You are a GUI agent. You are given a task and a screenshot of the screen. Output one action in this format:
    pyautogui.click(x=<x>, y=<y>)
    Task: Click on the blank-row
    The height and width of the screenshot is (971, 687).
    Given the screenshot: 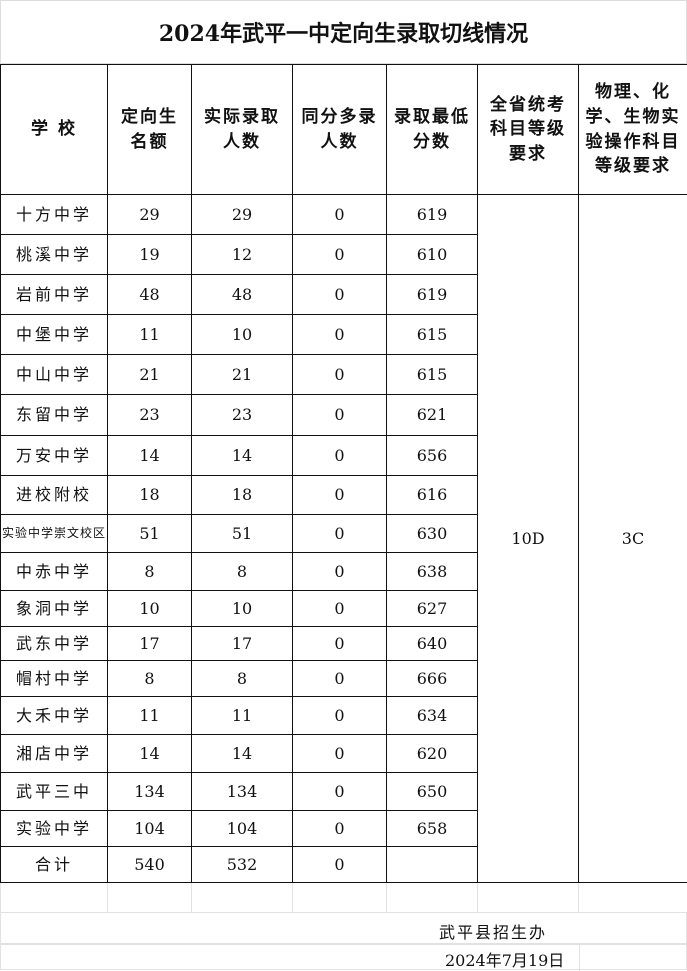 What is the action you would take?
    pyautogui.click(x=344, y=898)
    